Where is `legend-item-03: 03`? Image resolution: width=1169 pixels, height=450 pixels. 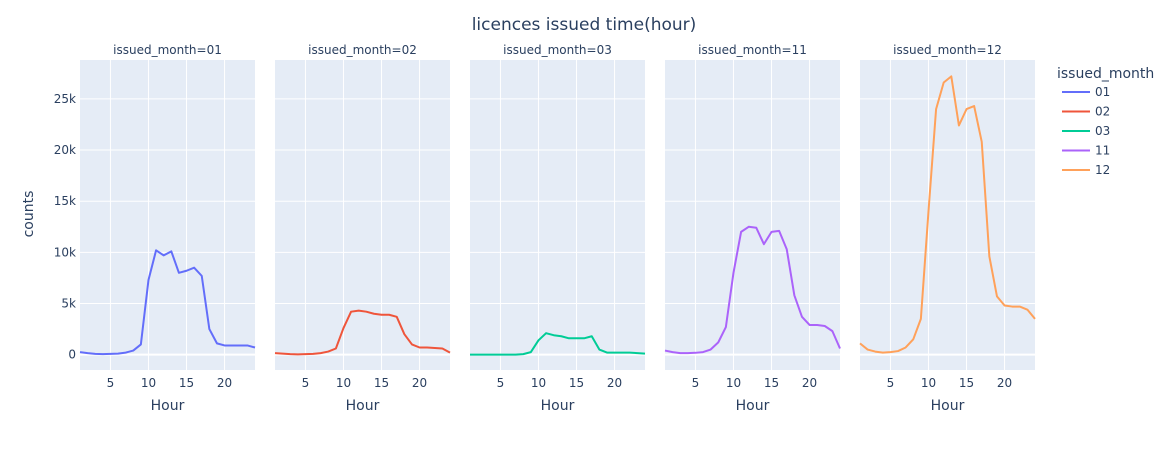 legend-item-03: 03 is located at coordinates (1086, 131).